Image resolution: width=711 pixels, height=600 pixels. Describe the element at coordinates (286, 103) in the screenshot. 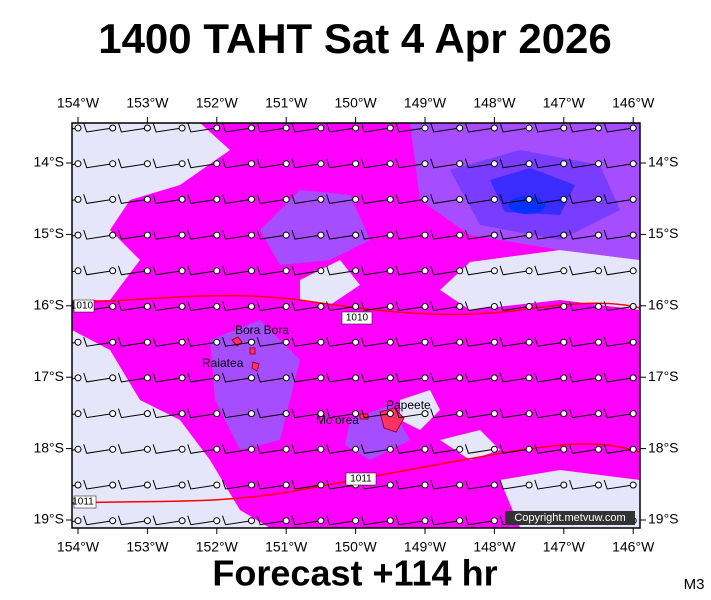

I see `lon-label: 151°W` at that location.